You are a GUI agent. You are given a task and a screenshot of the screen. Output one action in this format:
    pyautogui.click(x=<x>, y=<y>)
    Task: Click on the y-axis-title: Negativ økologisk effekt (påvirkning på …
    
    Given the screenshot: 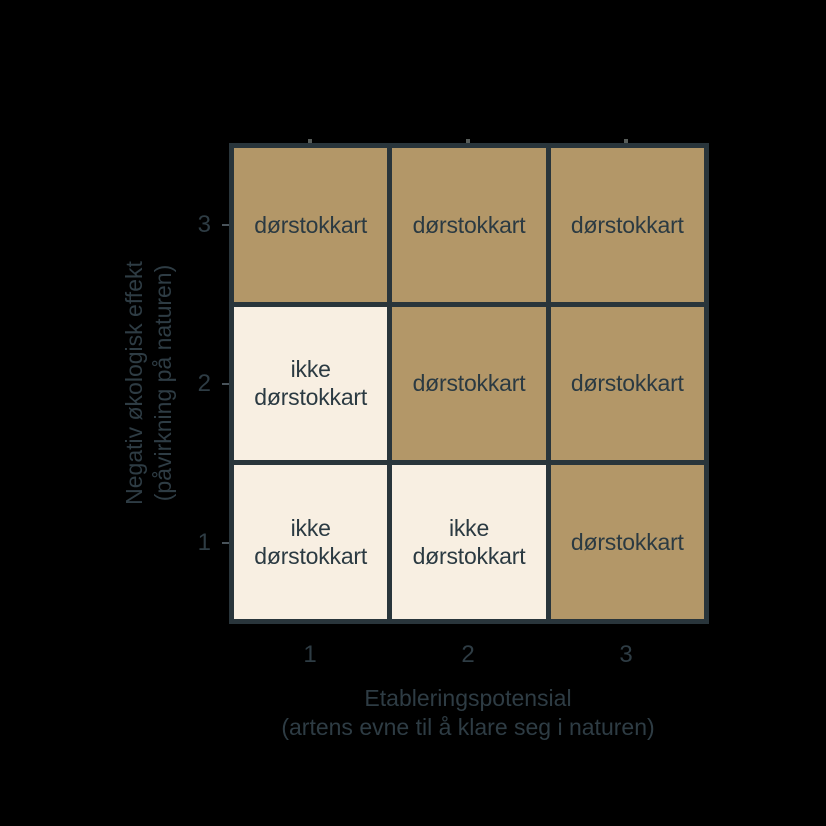 What is the action you would take?
    pyautogui.click(x=149, y=383)
    